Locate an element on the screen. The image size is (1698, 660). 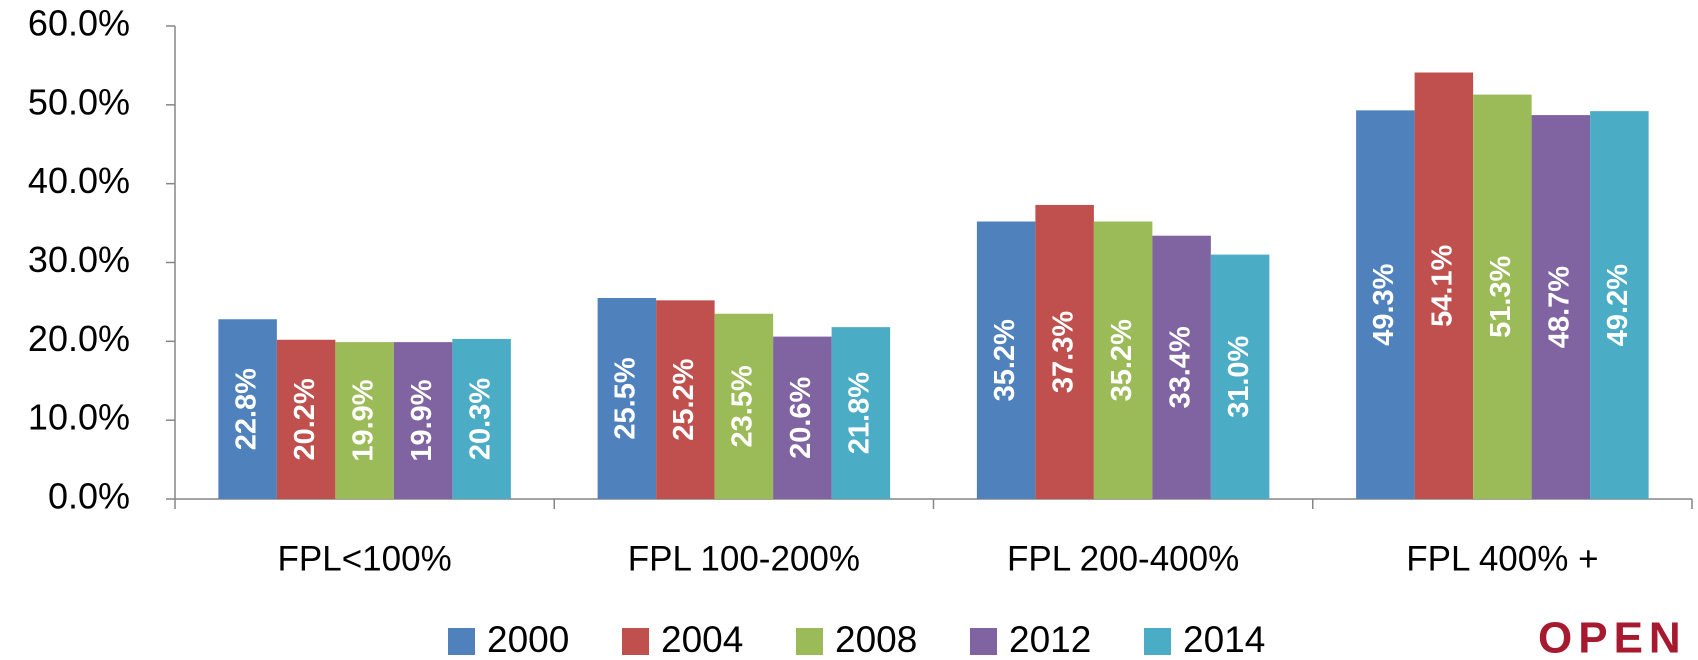
data-label: 37.3% is located at coordinates (1063, 352).